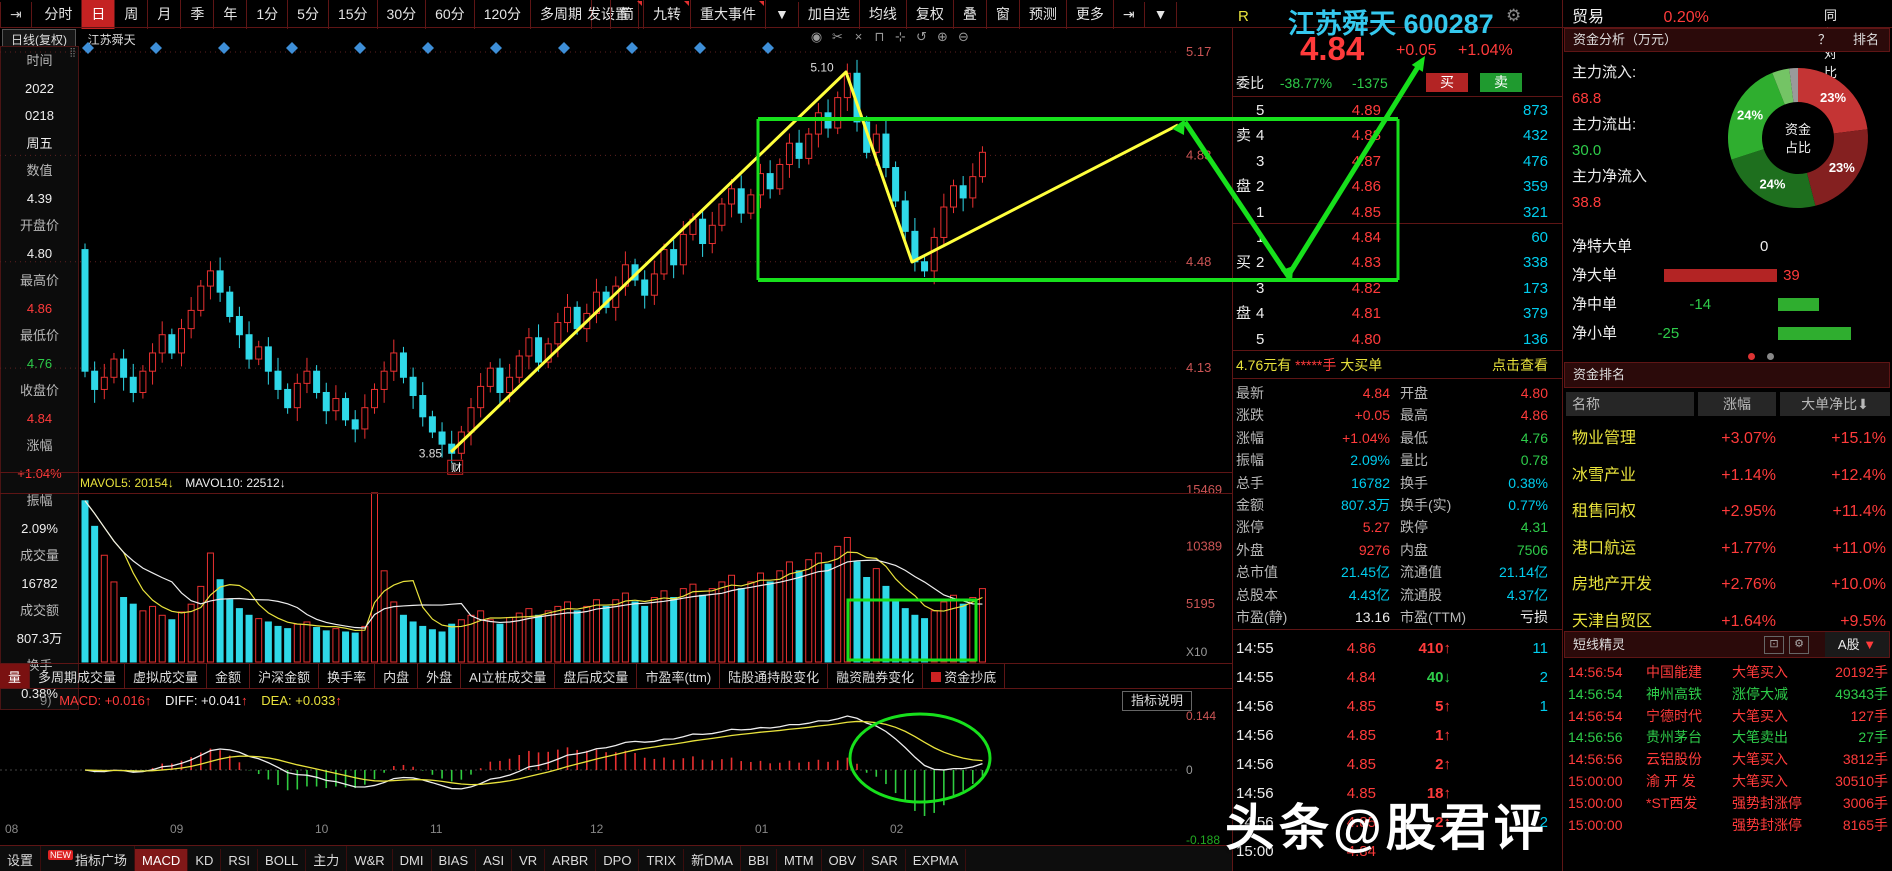  I want to click on indicator-BIAS: BIAS, so click(454, 860).